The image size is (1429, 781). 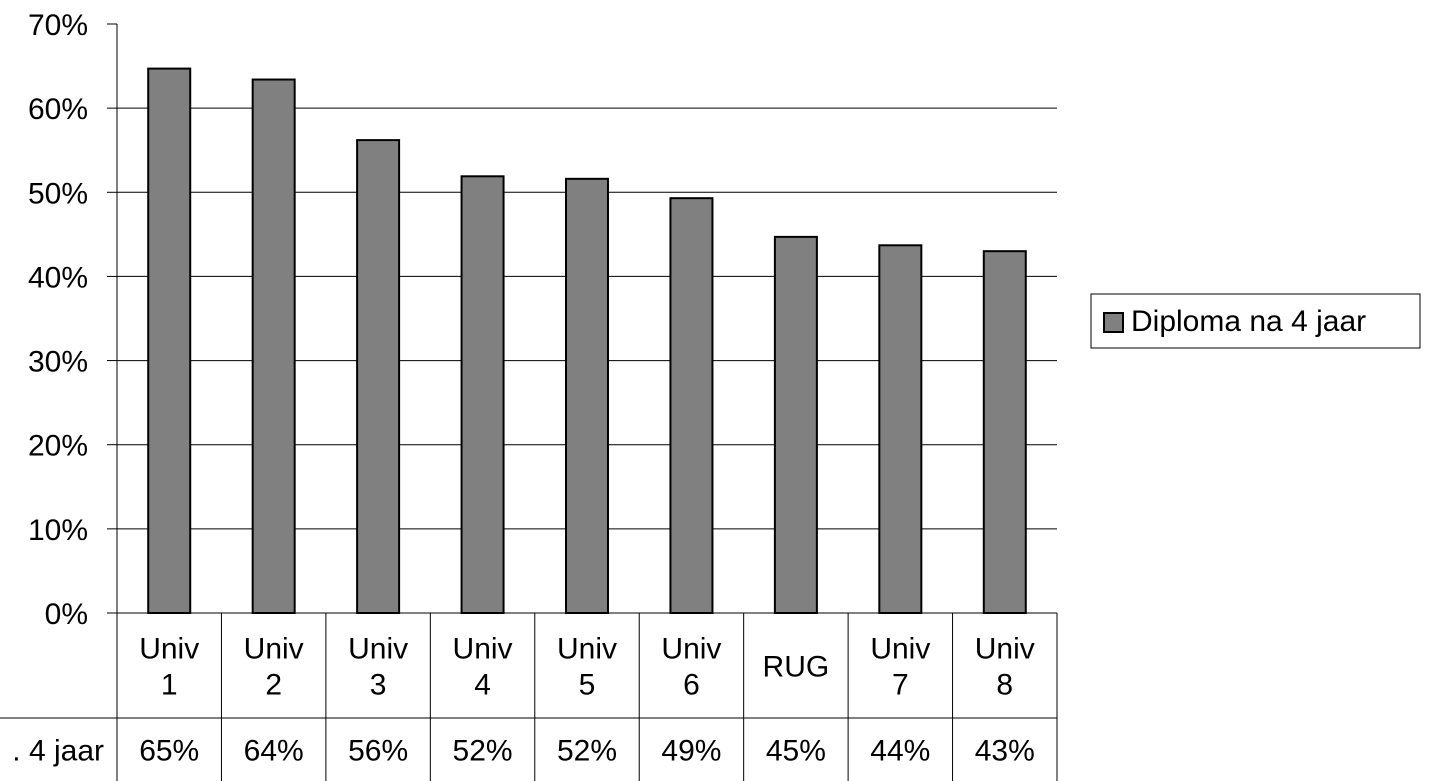 I want to click on y-tick-label: 50%, so click(x=58, y=193).